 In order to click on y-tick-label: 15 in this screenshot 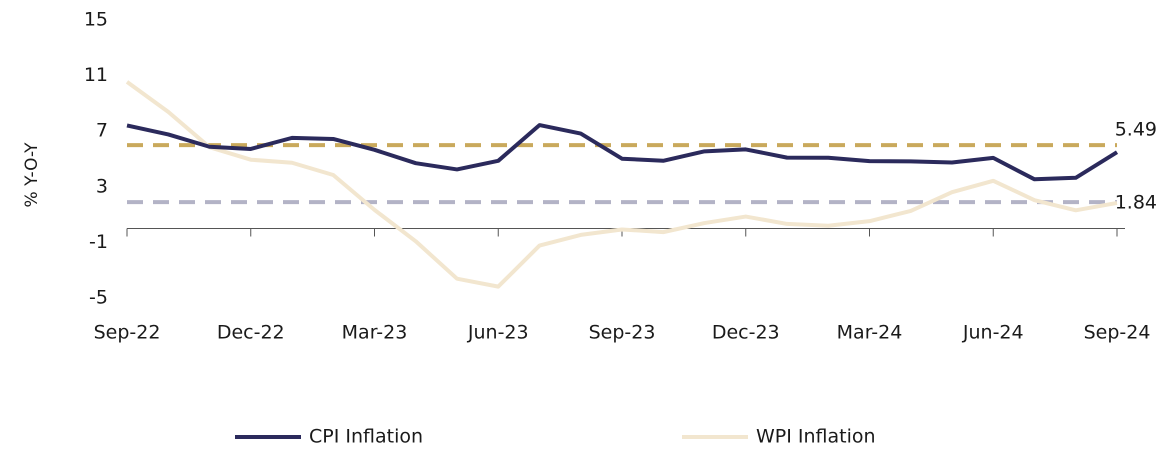, I will do `click(96, 20)`.